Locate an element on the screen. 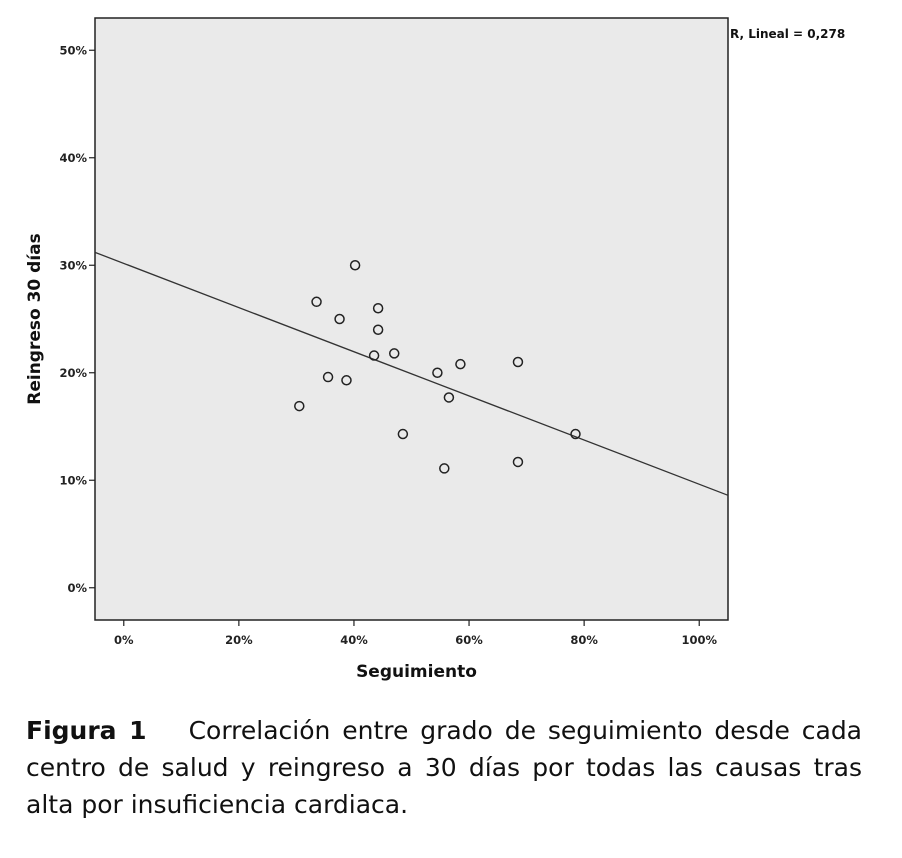 This screenshot has height=858, width=902. y-axis-title: Reingreso 30 días is located at coordinates (35, 319).